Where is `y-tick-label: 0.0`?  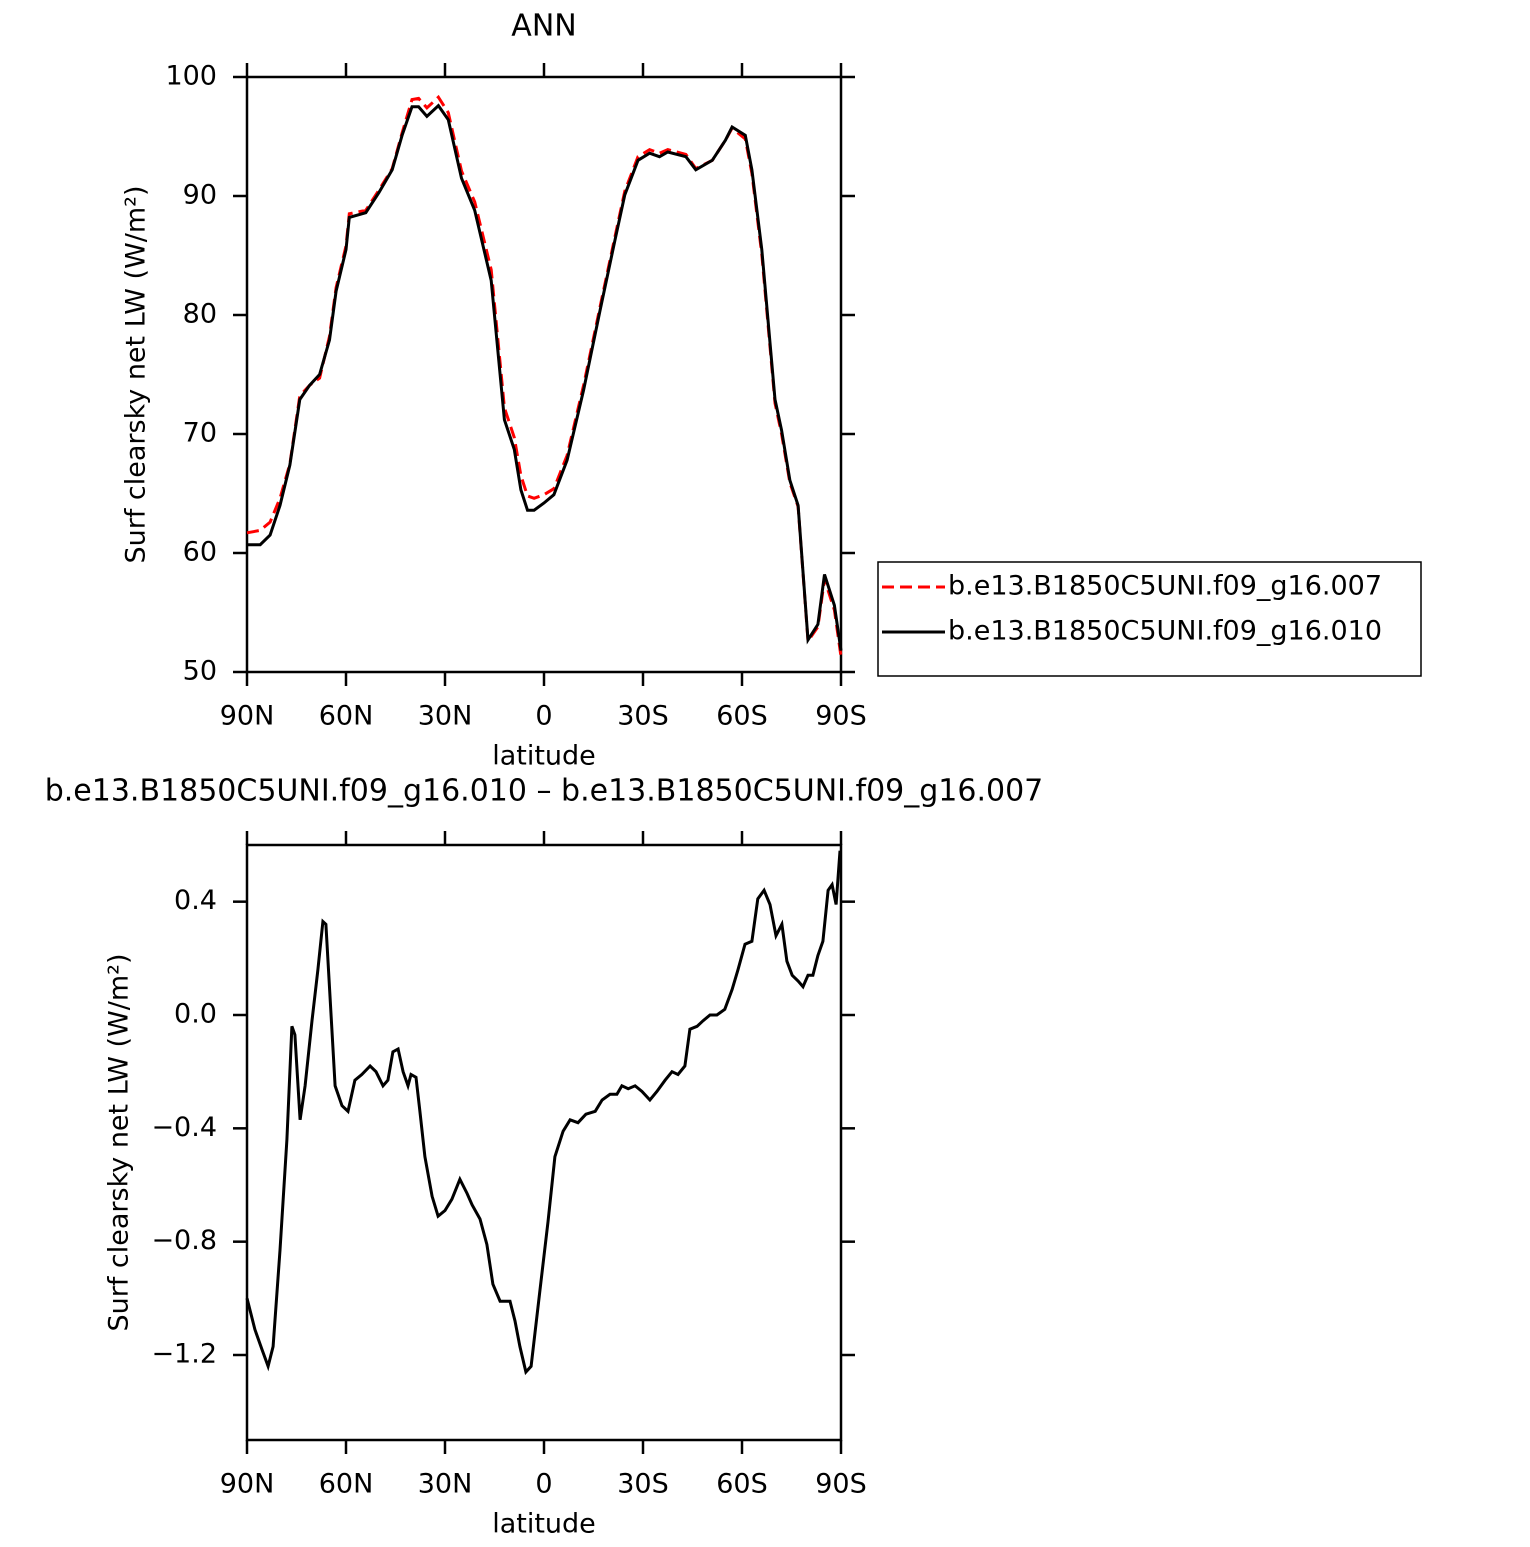
y-tick-label: 0.0 is located at coordinates (195, 1014).